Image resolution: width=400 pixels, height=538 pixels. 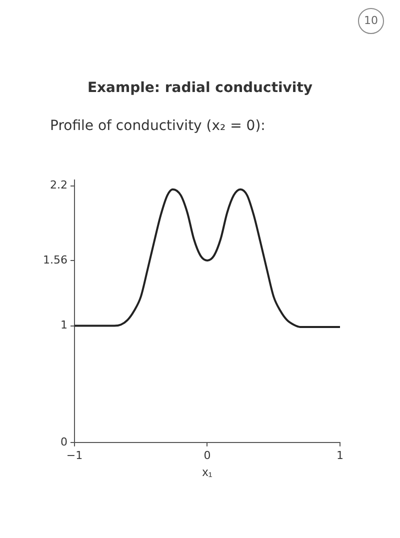 What do you see at coordinates (74, 455) in the screenshot?
I see `x-tick-label: −1` at bounding box center [74, 455].